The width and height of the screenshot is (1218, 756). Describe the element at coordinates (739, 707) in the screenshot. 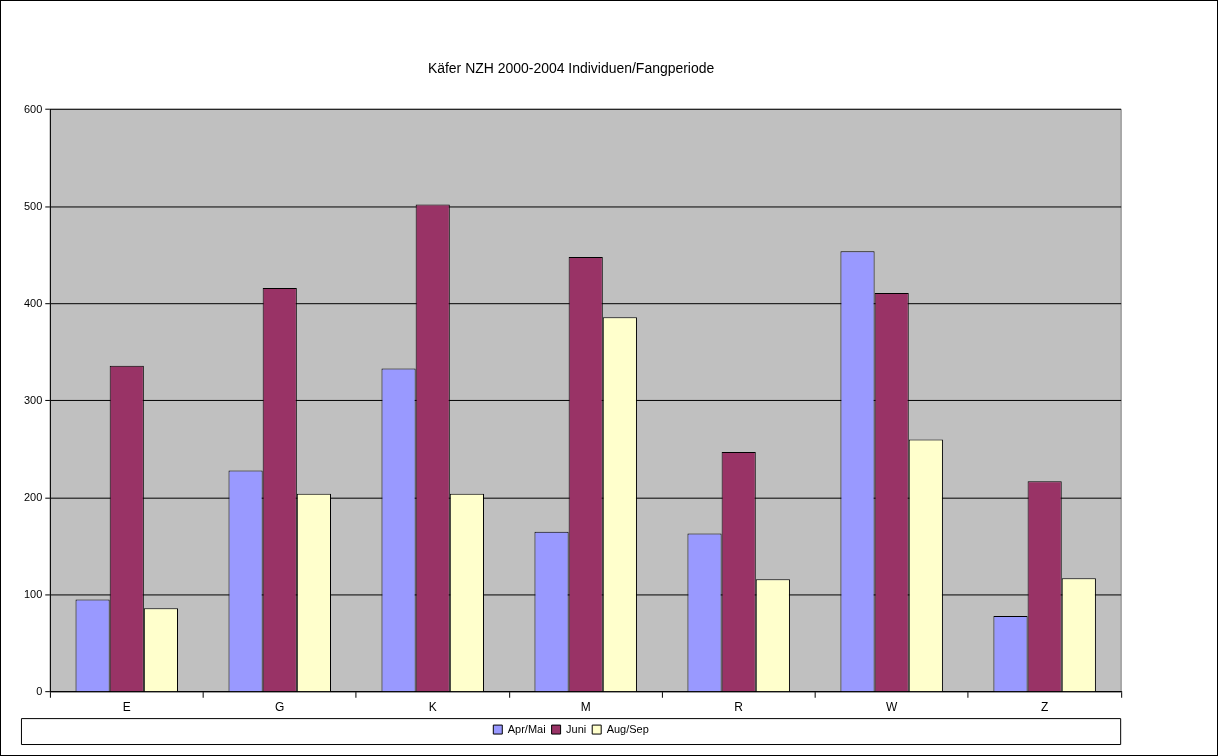

I see `x-tick-label: R` at that location.